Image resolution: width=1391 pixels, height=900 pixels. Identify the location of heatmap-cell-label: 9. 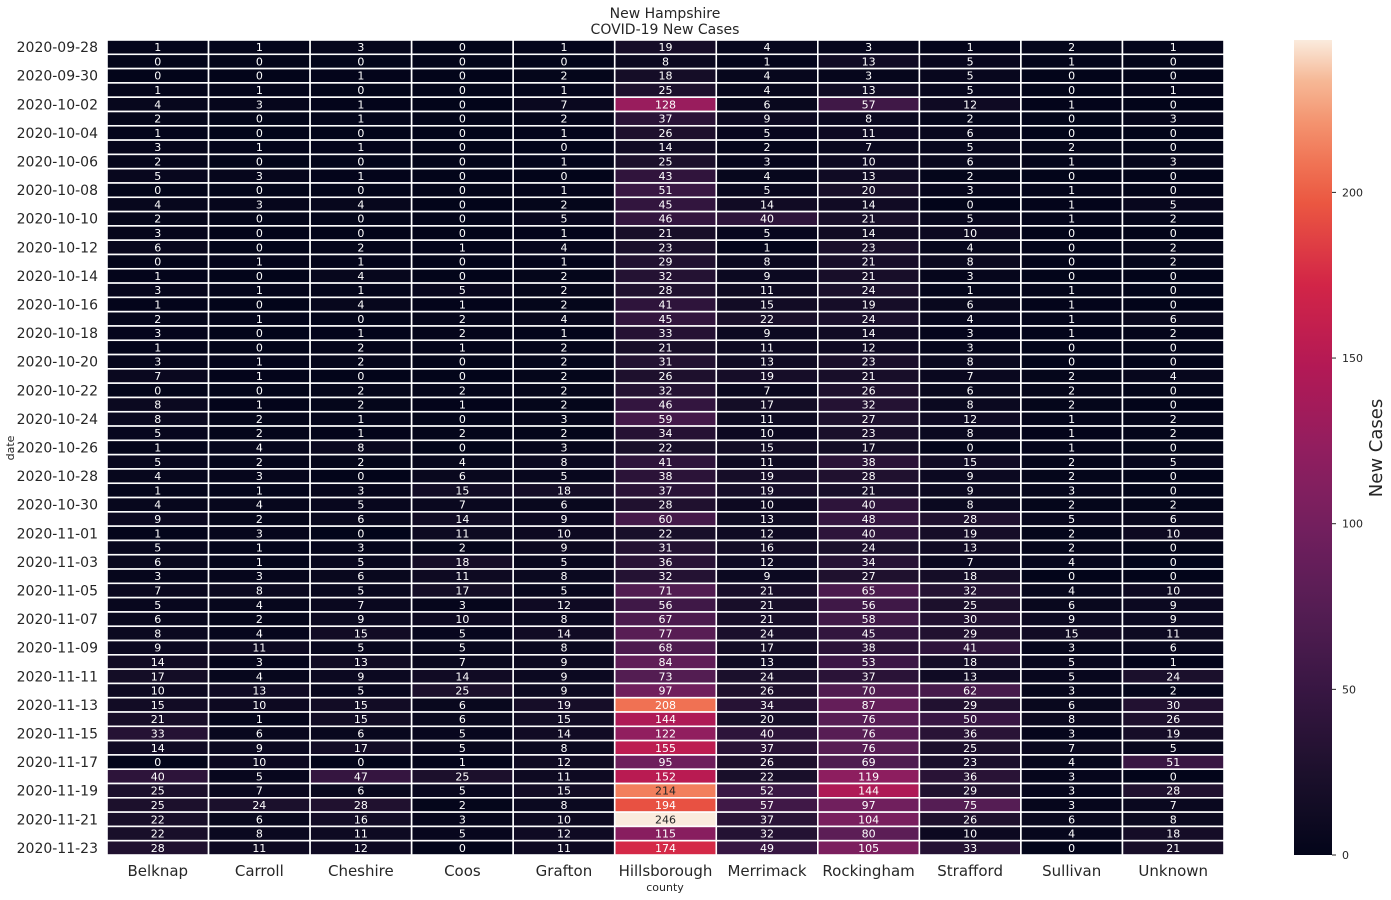
(767, 576).